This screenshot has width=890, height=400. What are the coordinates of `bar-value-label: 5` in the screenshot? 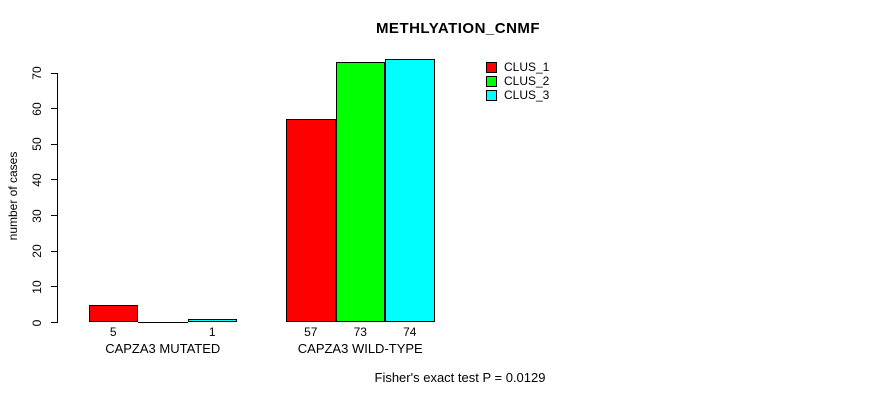 It's located at (113, 332).